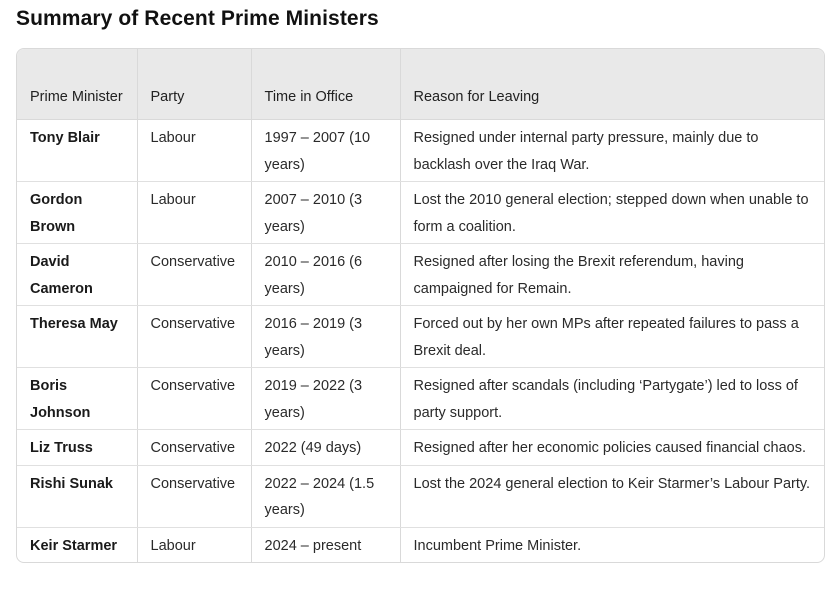 This screenshot has height=596, width=836. Describe the element at coordinates (77, 398) in the screenshot. I see `cell-prime-minister: Boris Johnson` at that location.